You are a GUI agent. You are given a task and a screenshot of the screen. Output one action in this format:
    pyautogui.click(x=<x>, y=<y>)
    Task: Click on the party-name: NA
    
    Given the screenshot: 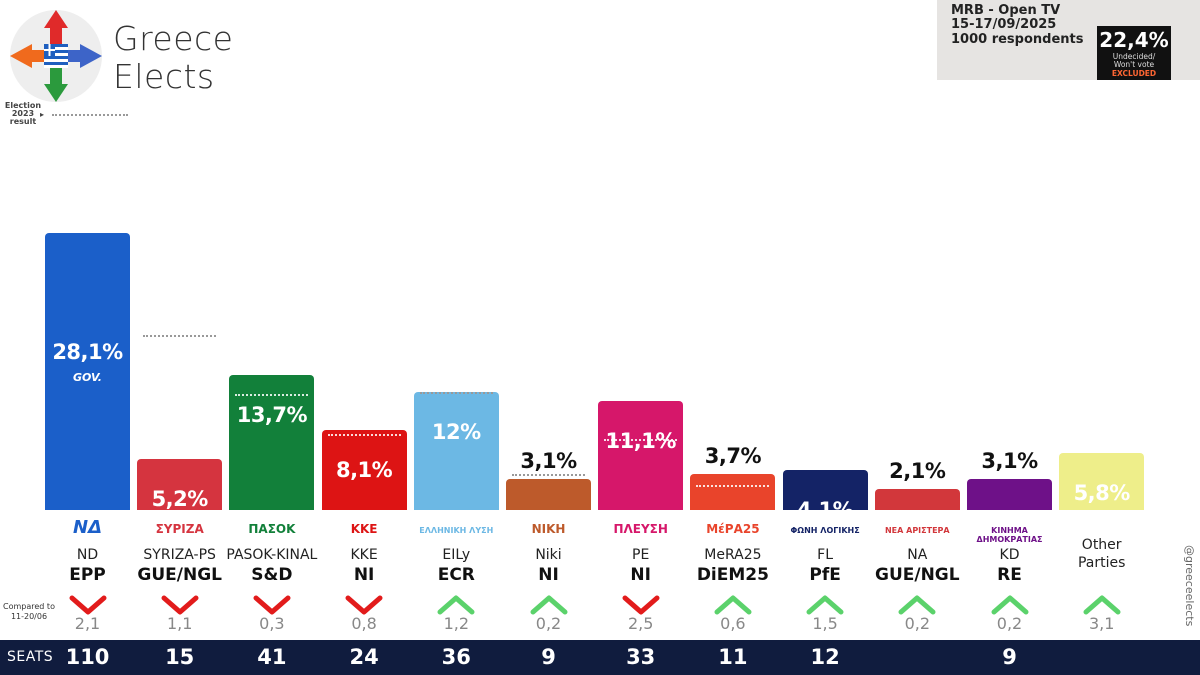 What is the action you would take?
    pyautogui.click(x=917, y=555)
    